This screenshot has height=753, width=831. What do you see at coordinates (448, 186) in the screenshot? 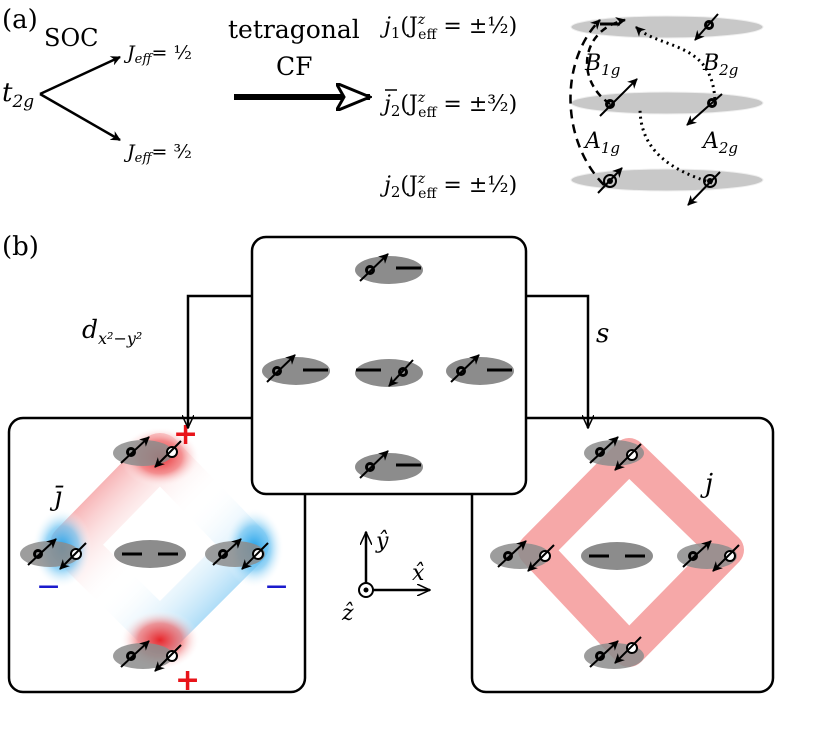
I see `level-j2-label: j2(Jz eff = ±½)` at bounding box center [448, 186].